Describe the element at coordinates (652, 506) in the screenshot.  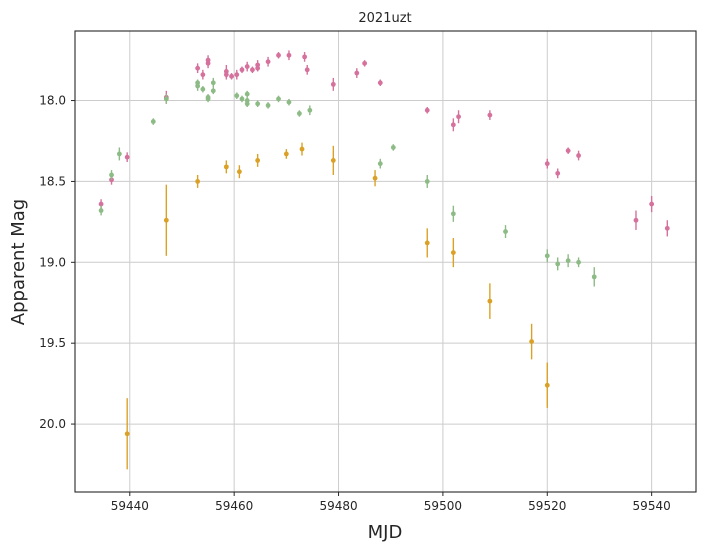
I see `x-tick-label: 59540` at that location.